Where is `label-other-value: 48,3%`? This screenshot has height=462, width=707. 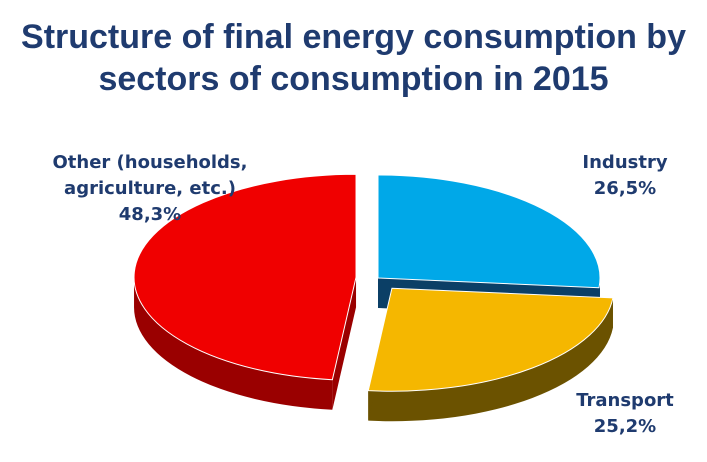
label-other-value: 48,3% is located at coordinates (150, 214).